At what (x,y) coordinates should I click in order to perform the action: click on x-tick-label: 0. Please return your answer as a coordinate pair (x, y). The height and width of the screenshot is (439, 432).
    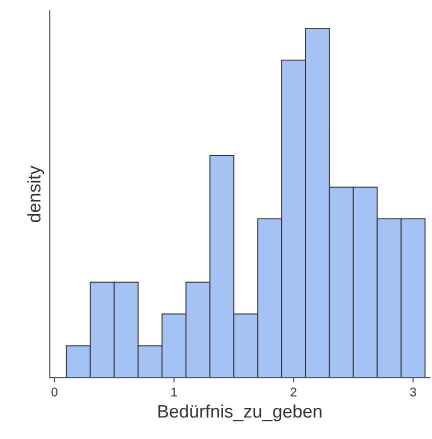
    Looking at the image, I should click on (54, 392).